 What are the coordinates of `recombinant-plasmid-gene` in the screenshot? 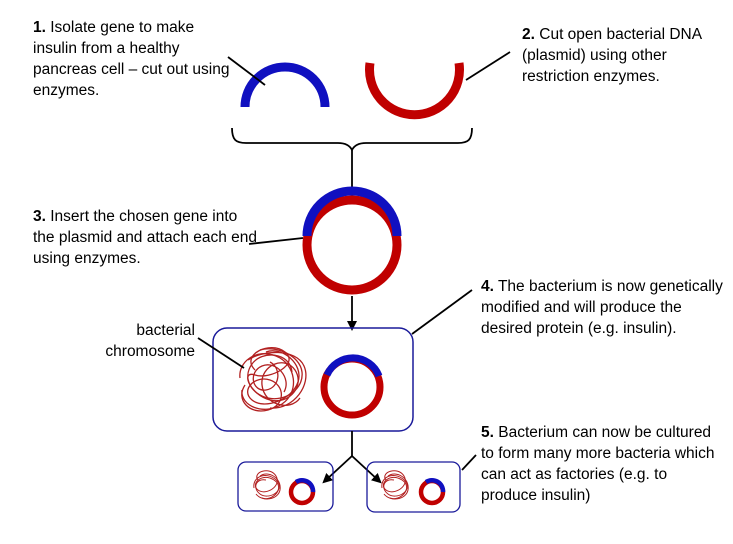 It's located at (352, 211).